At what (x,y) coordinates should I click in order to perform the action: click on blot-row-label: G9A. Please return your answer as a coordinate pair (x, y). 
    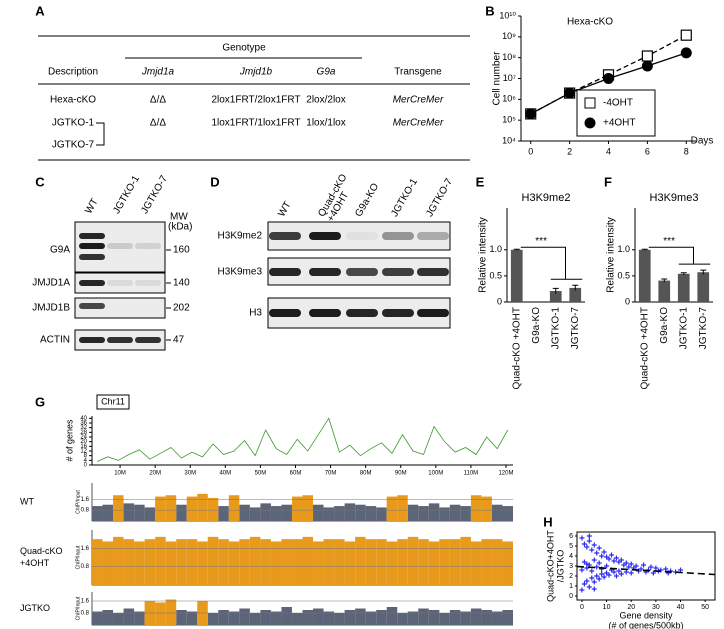
    Looking at the image, I should click on (60, 250).